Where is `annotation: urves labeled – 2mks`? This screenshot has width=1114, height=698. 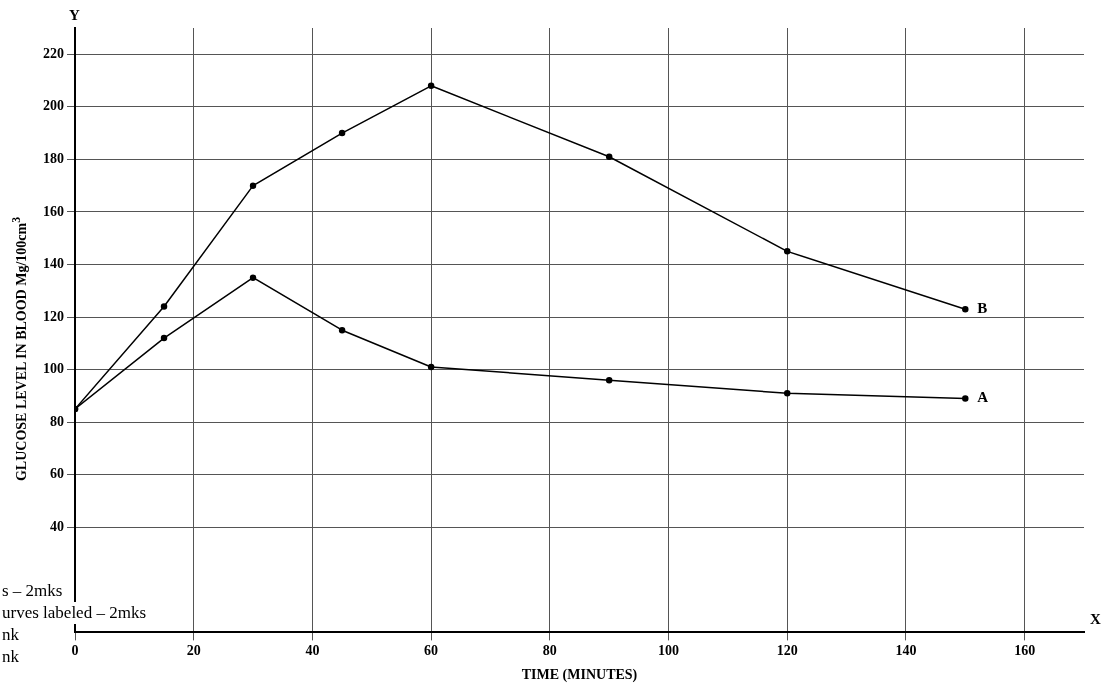
annotation: urves labeled – 2mks is located at coordinates (74, 613).